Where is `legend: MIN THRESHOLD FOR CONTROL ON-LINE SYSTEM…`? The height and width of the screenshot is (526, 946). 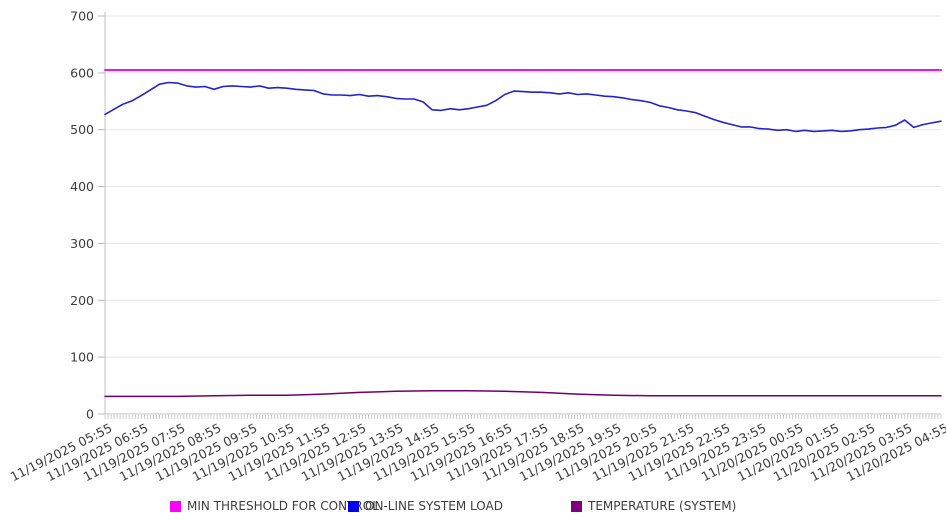
legend: MIN THRESHOLD FOR CONTROL ON-LINE SYSTEM… is located at coordinates (473, 508).